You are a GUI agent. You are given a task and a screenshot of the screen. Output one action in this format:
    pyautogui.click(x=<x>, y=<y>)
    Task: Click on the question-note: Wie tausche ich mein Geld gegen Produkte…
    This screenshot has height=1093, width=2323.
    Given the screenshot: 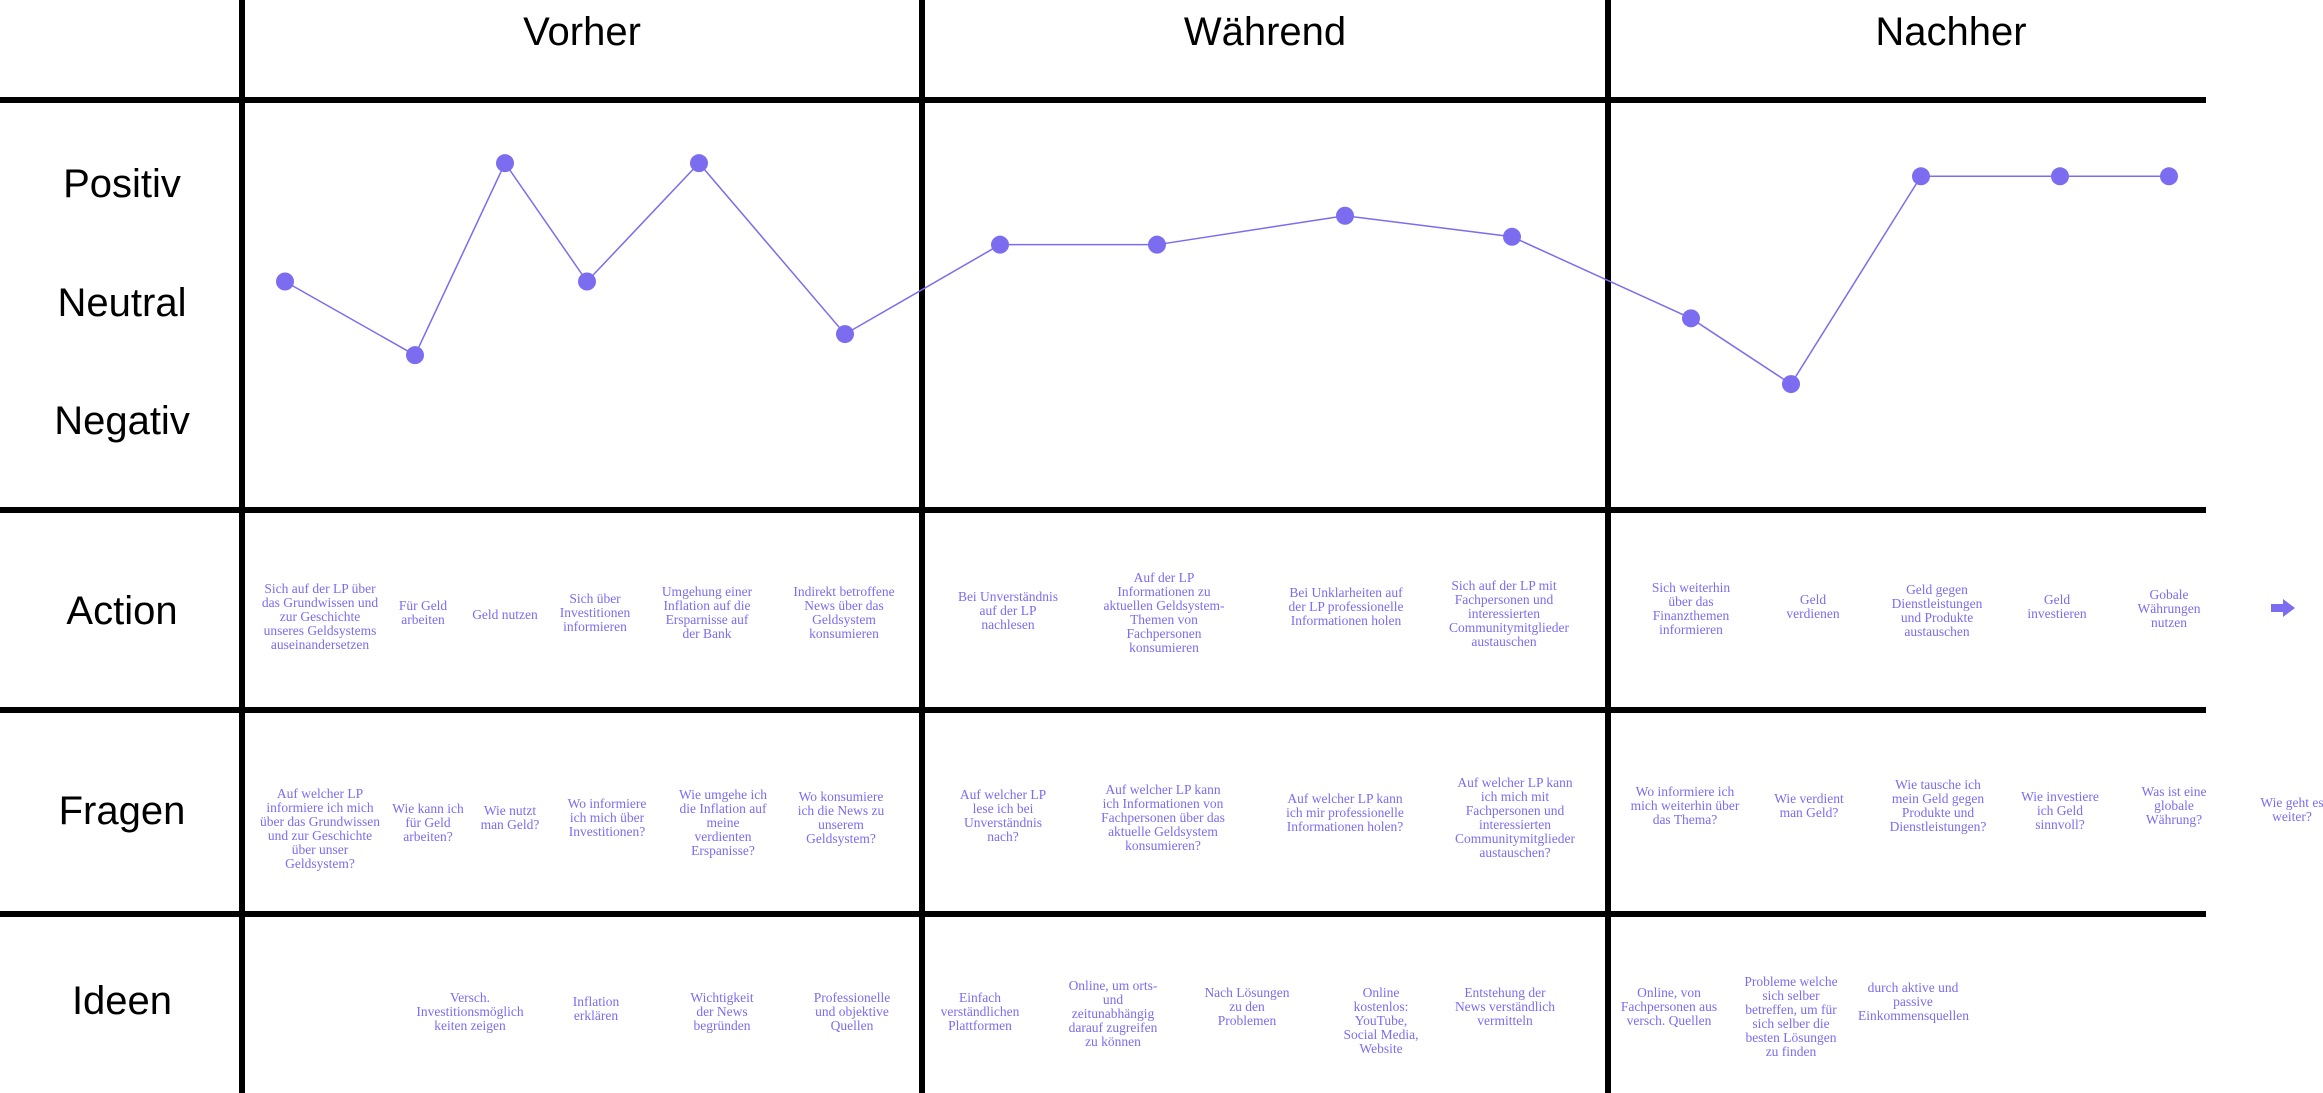 What is the action you would take?
    pyautogui.click(x=1938, y=805)
    